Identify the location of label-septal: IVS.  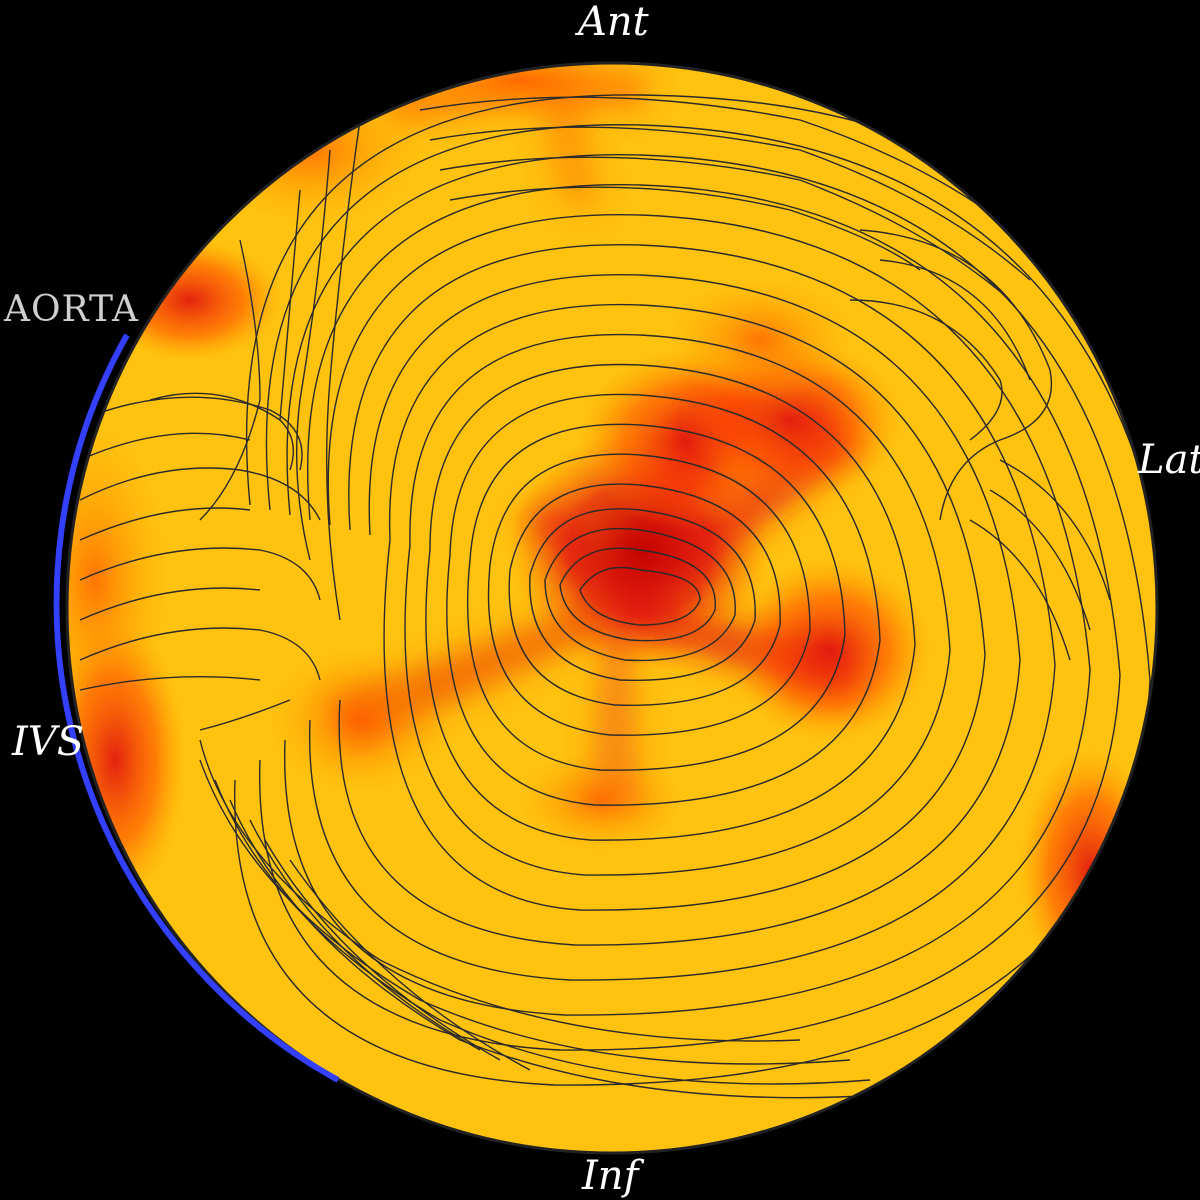
(48, 742).